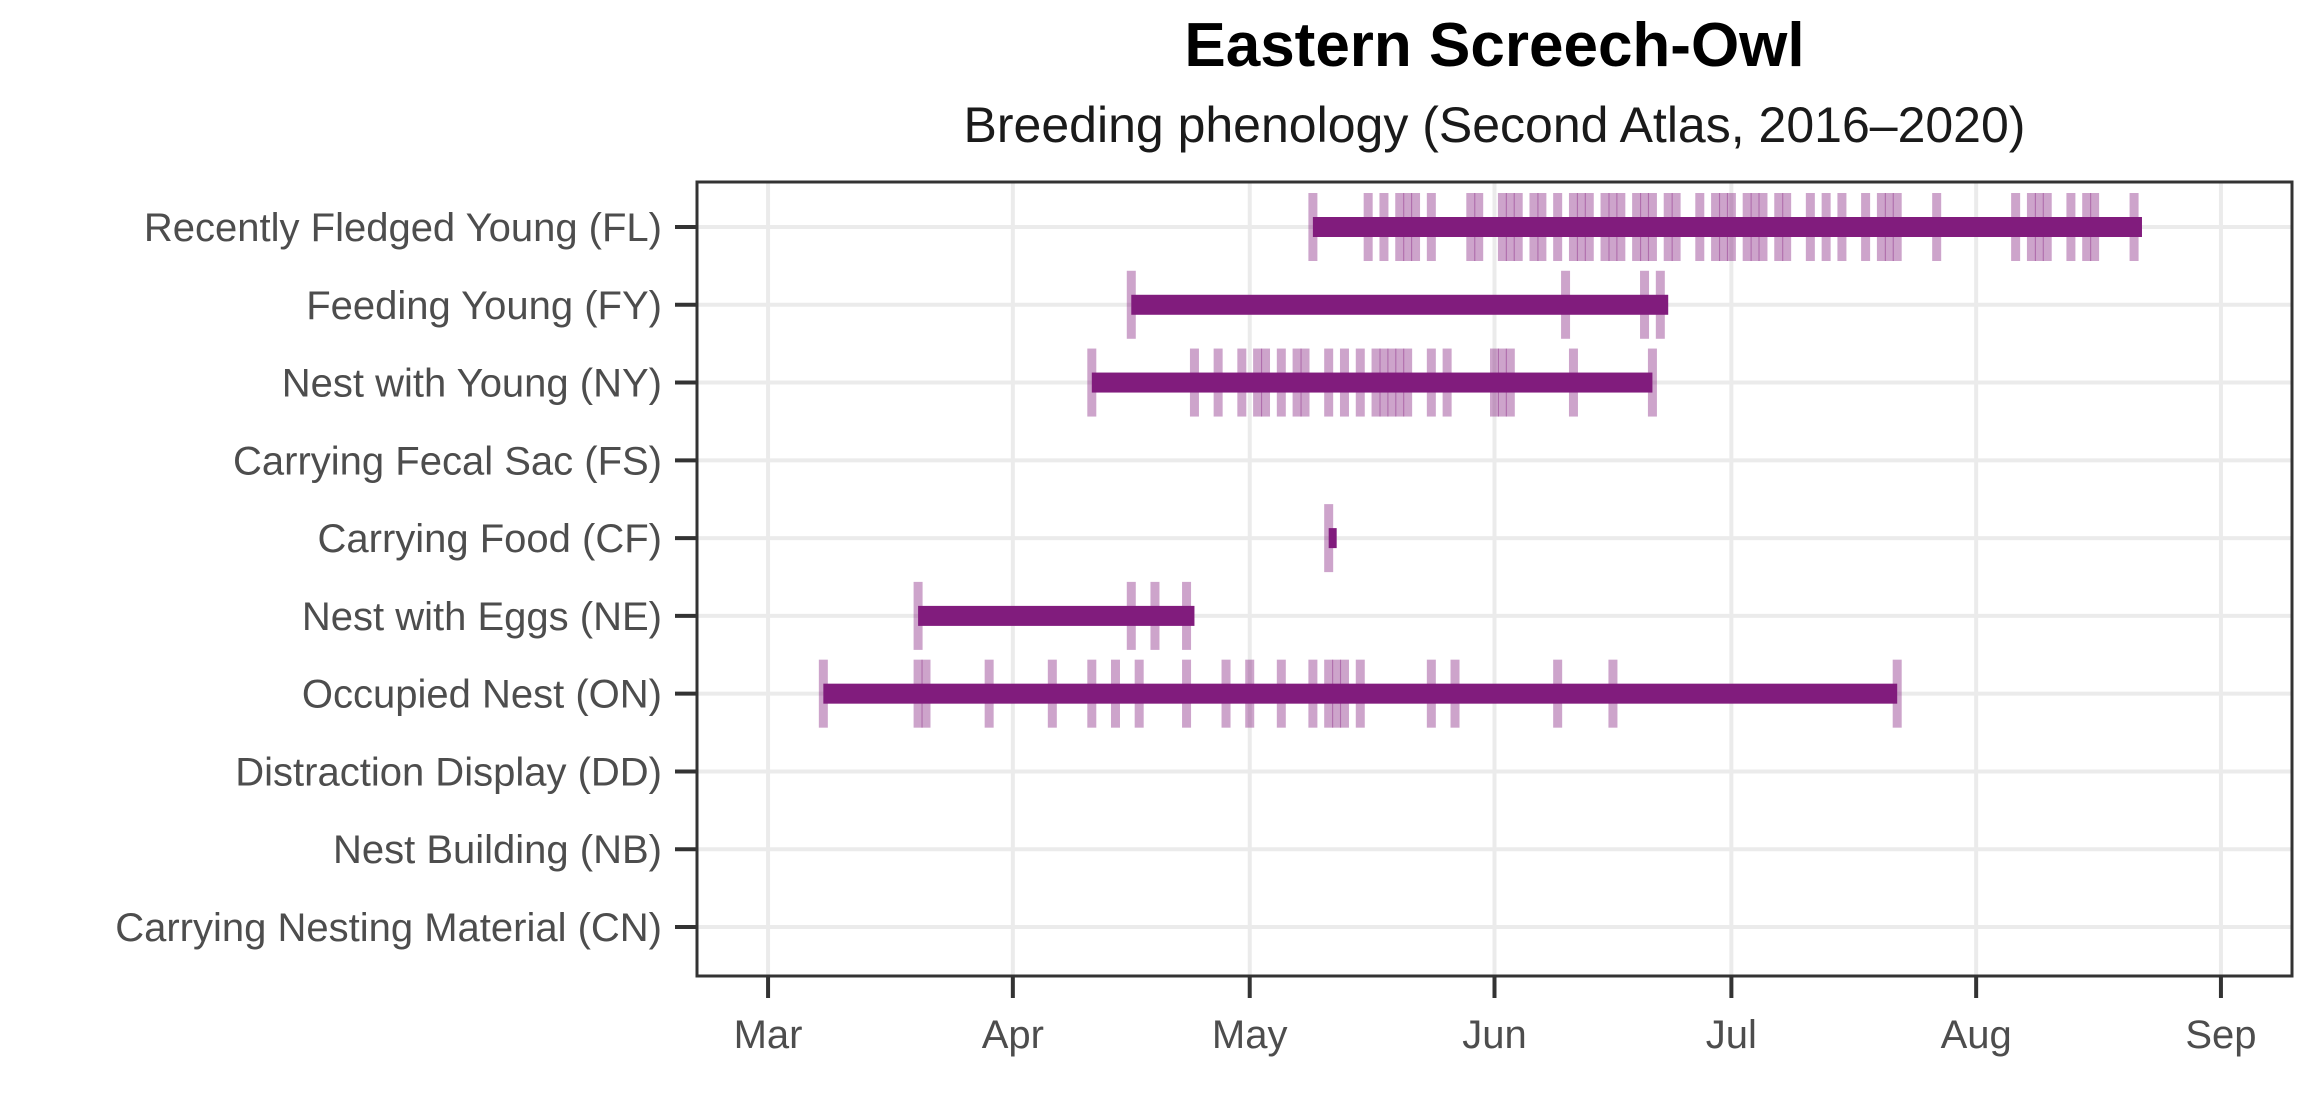 This screenshot has width=2320, height=1120. Describe the element at coordinates (447, 461) in the screenshot. I see `y-axis-label-FS: Carrying Fecal Sac (FS)` at that location.